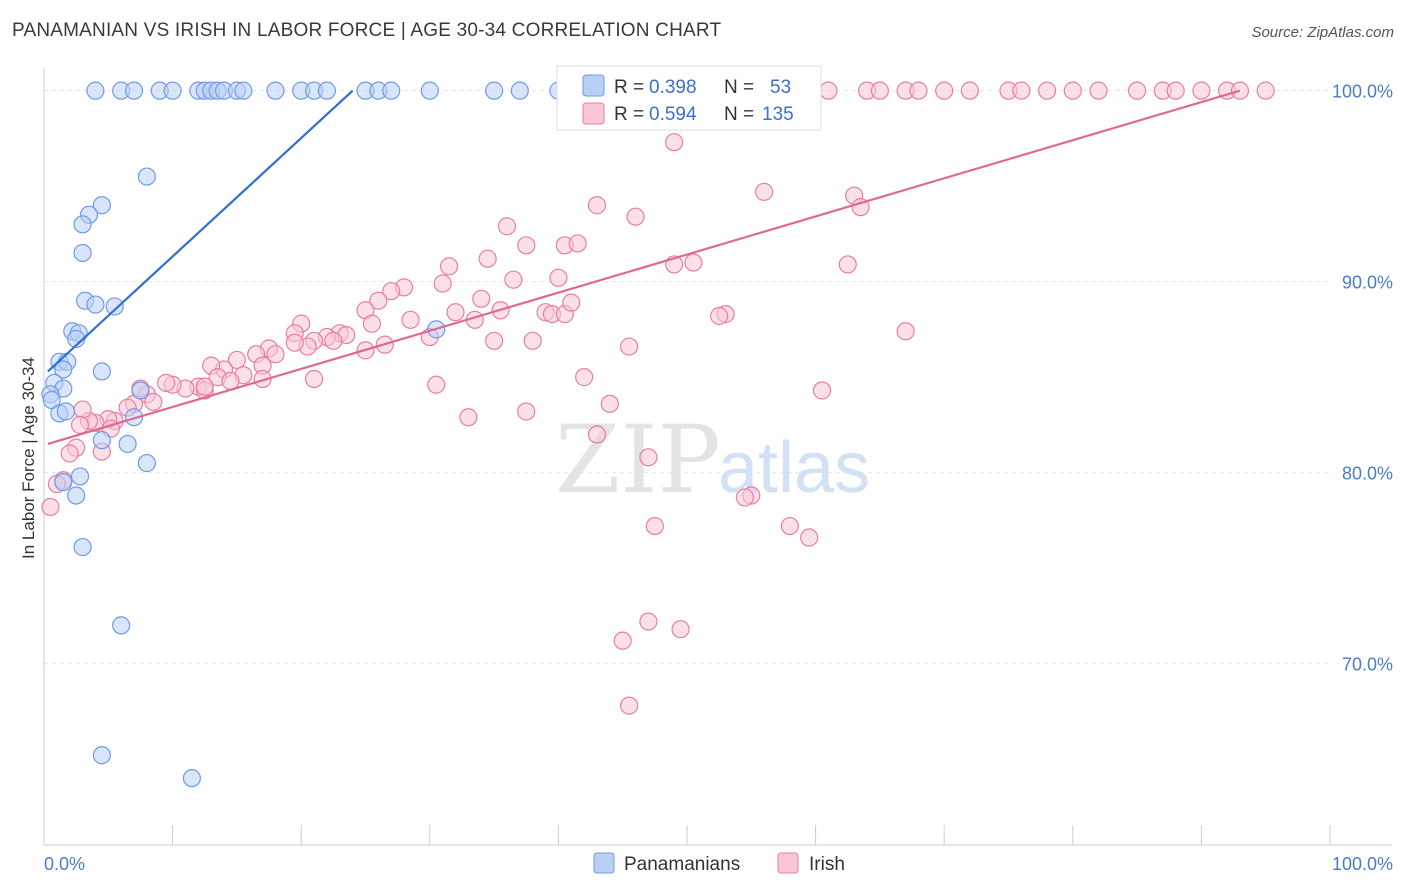  Describe the element at coordinates (1362, 92) in the screenshot. I see `y-tick-label-100: 100.0%` at that location.